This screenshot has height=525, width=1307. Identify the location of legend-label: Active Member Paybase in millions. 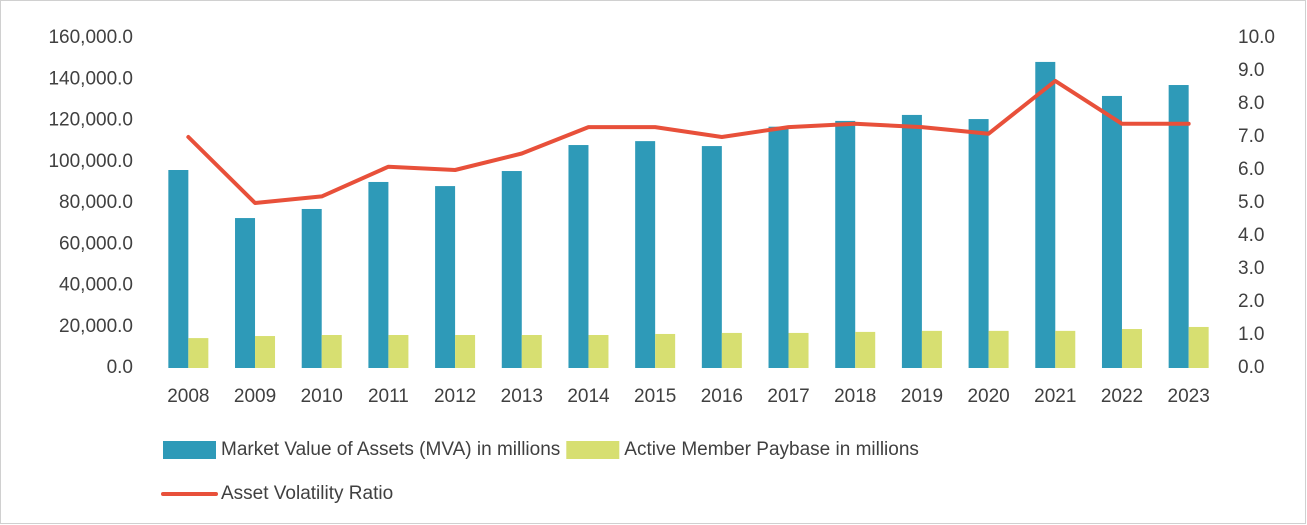
(771, 449).